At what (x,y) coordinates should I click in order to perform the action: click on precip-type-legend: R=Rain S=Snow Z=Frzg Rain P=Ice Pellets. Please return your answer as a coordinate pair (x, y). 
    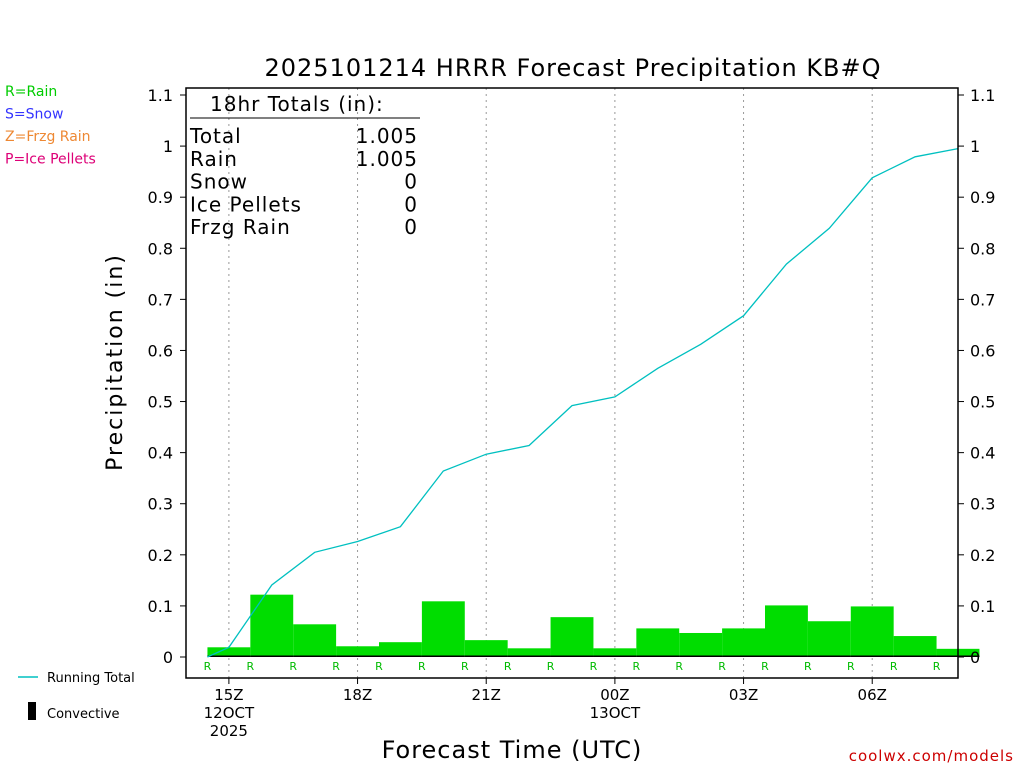
    Looking at the image, I should click on (50, 126).